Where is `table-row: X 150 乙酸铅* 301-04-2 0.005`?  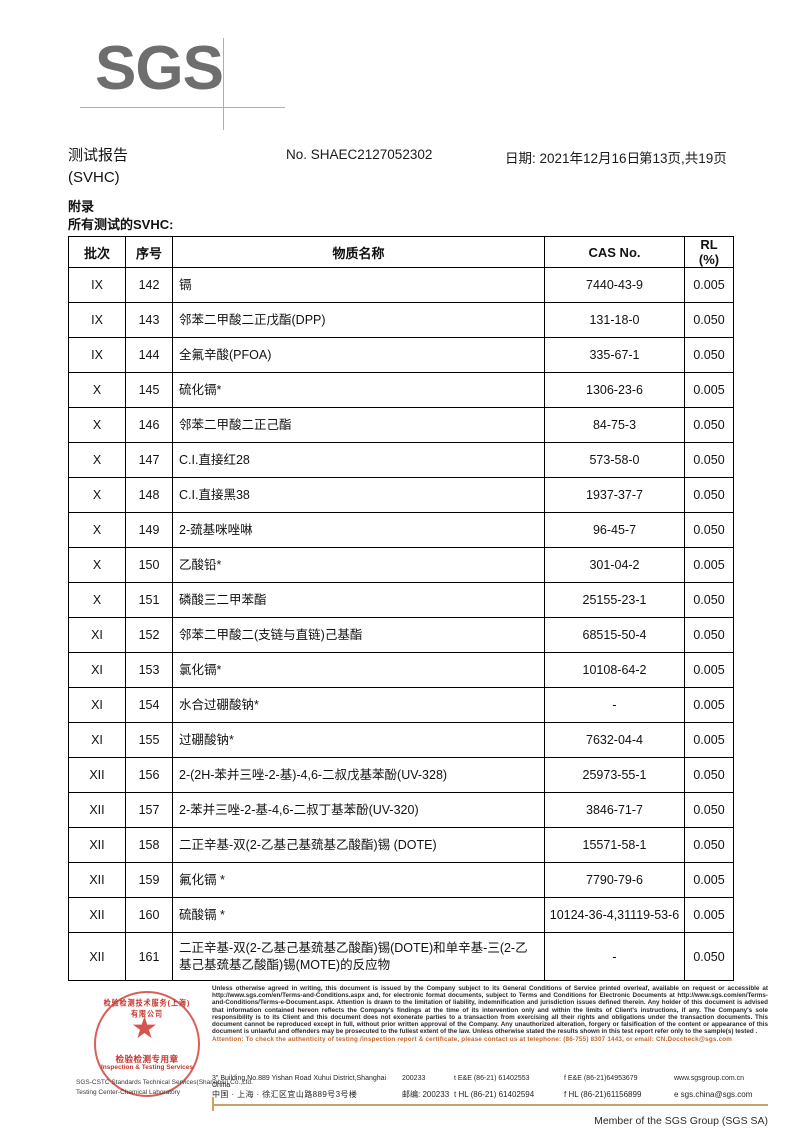 table-row: X 150 乙酸铅* 301-04-2 0.005 is located at coordinates (401, 565).